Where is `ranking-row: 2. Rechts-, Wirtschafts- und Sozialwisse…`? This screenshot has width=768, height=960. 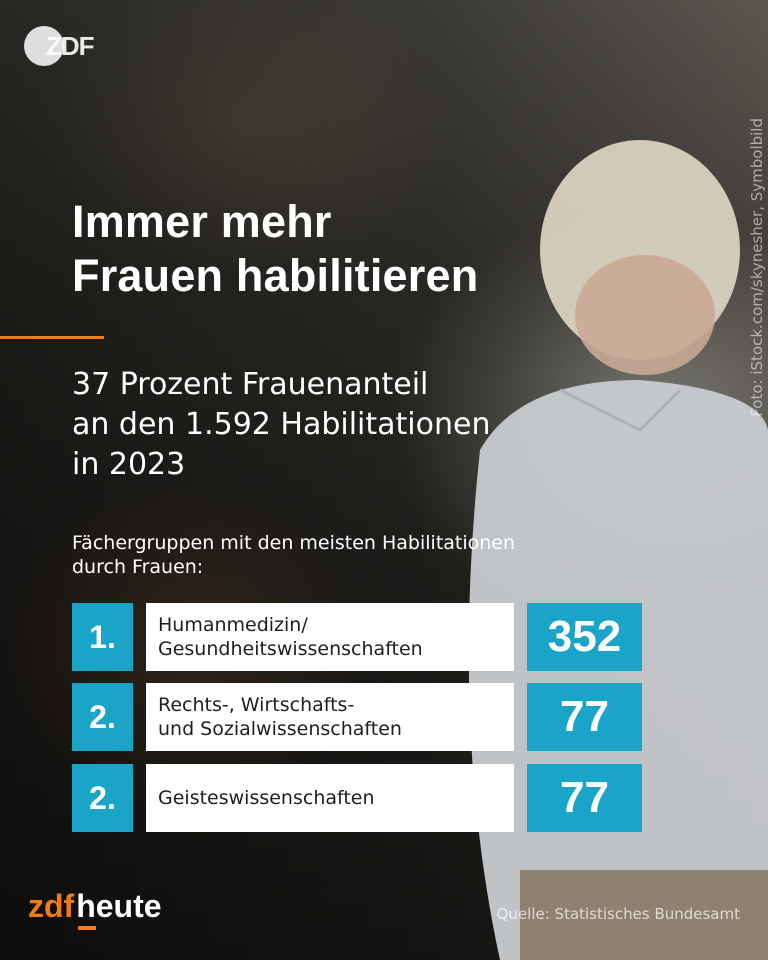
ranking-row: 2. Rechts-, Wirtschafts- und Sozialwisse… is located at coordinates (357, 717).